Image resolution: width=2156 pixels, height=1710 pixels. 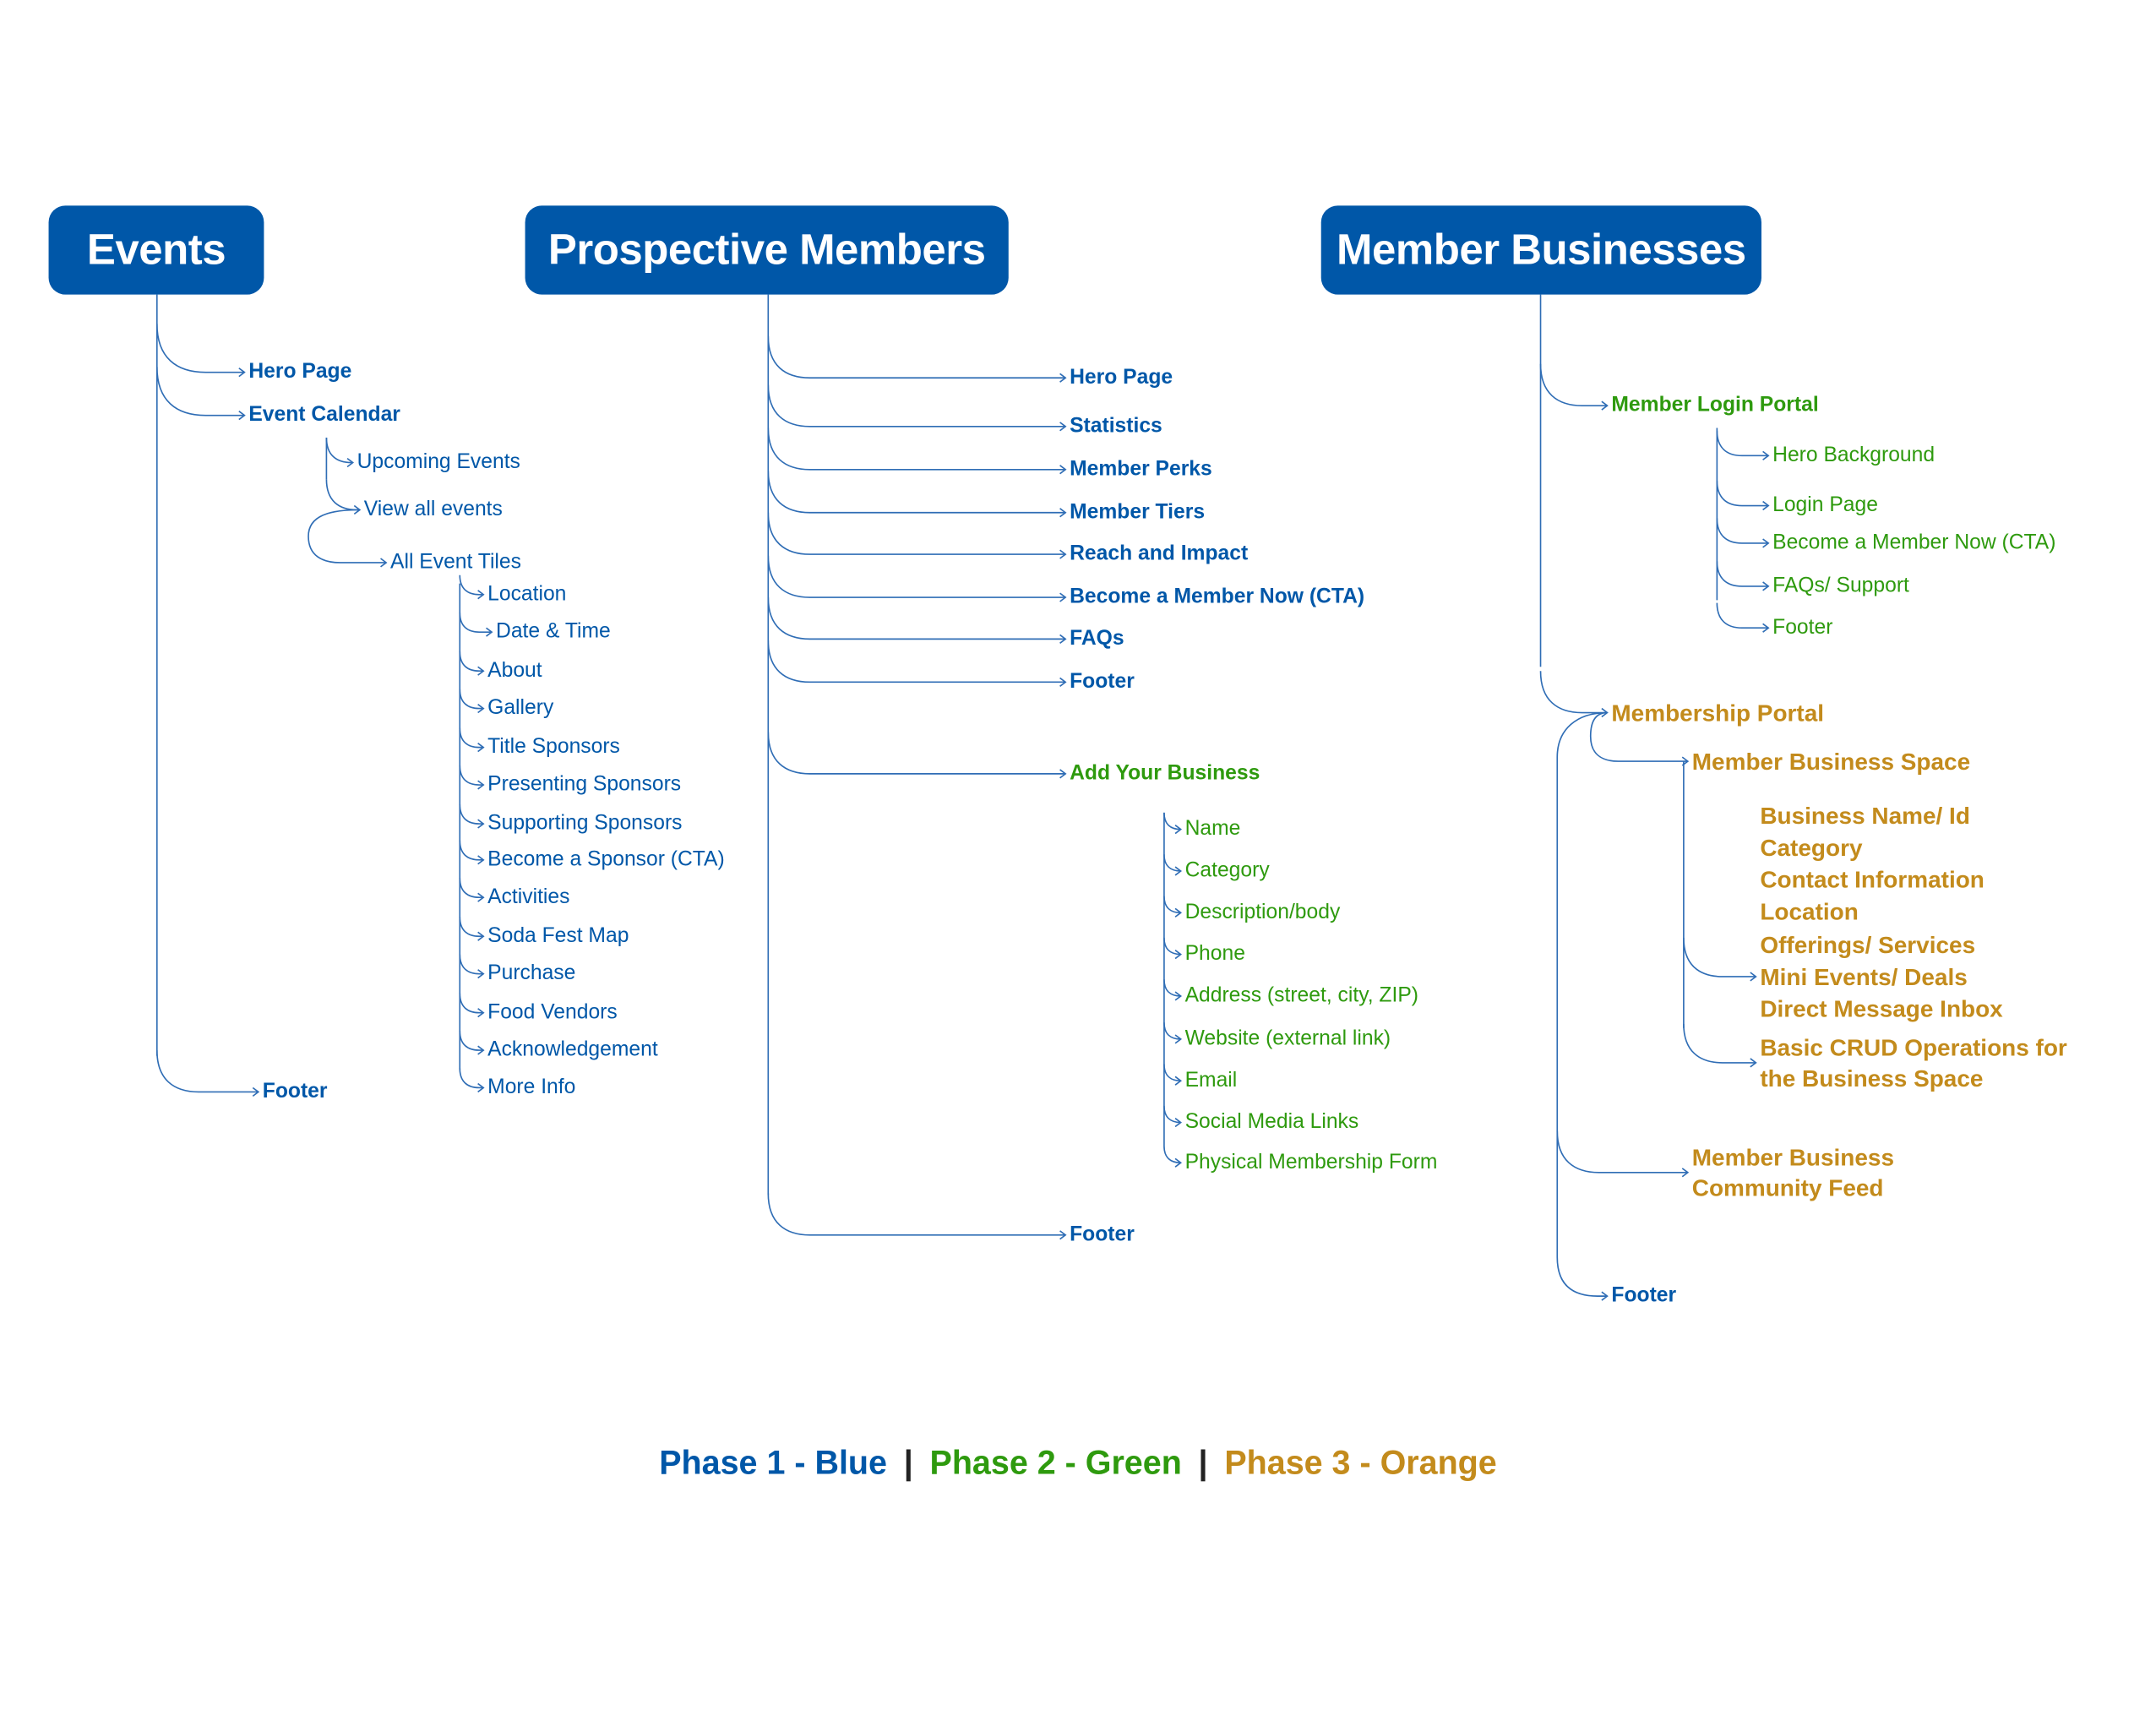 I want to click on node-business-space-item: Direct Message Inbox, so click(x=1881, y=1009).